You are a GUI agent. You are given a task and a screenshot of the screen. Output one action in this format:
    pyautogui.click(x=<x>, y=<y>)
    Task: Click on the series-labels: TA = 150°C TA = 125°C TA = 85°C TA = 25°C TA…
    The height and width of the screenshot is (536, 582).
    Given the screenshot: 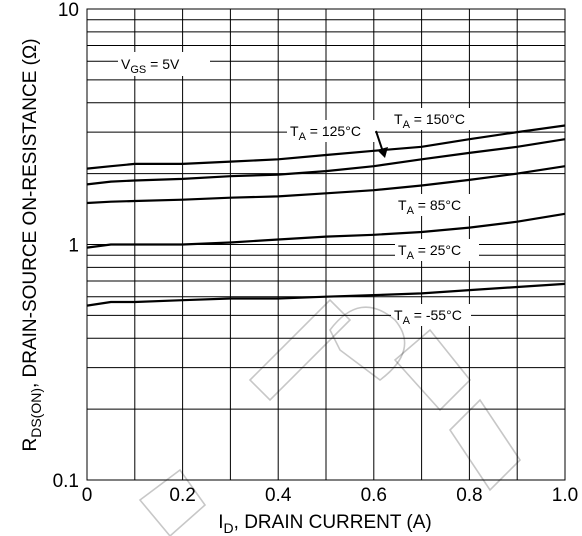 What is the action you would take?
    pyautogui.click(x=383, y=217)
    